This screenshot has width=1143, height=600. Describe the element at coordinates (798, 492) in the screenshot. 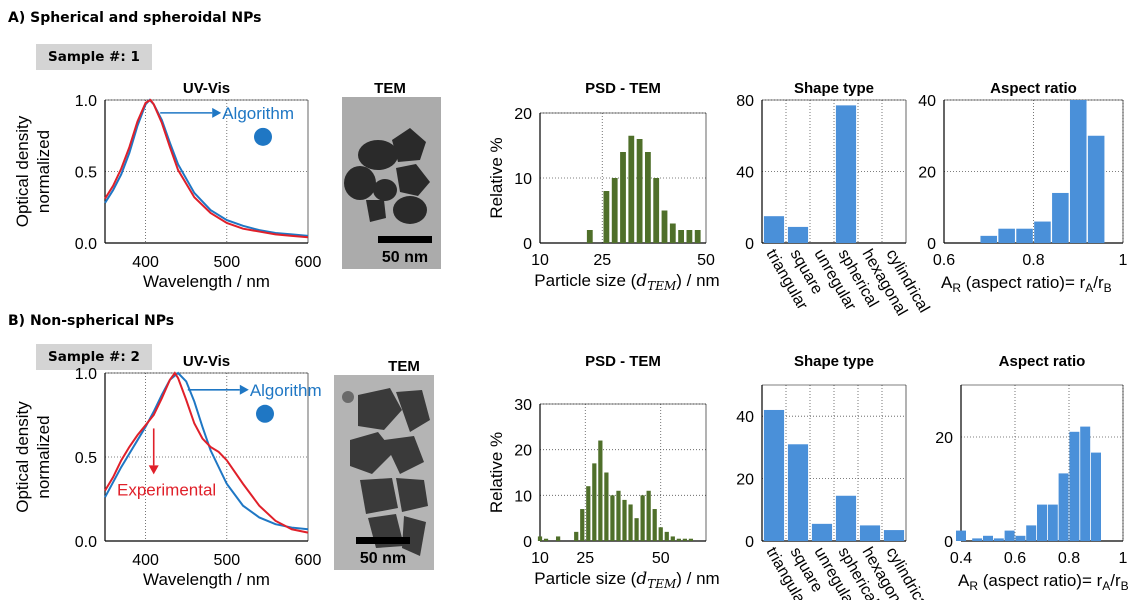

I see `shape_b-bar-square` at that location.